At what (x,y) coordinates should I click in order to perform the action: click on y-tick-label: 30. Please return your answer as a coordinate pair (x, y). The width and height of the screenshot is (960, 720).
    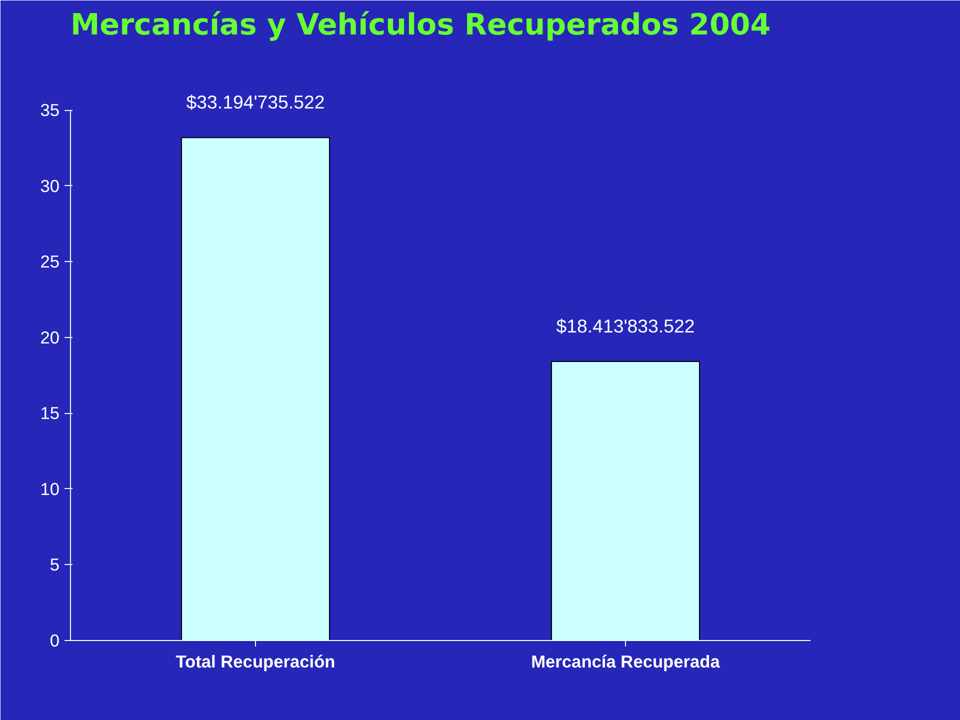
    Looking at the image, I should click on (50, 186).